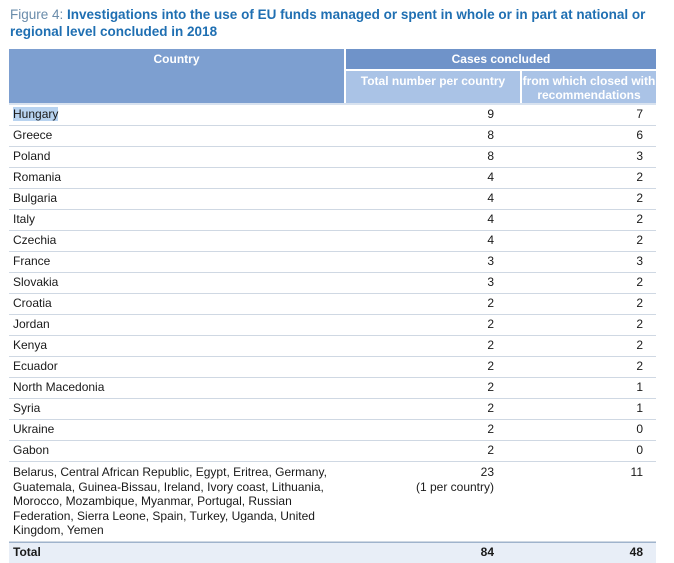  What do you see at coordinates (176, 367) in the screenshot?
I see `cell-country: Ecuador` at bounding box center [176, 367].